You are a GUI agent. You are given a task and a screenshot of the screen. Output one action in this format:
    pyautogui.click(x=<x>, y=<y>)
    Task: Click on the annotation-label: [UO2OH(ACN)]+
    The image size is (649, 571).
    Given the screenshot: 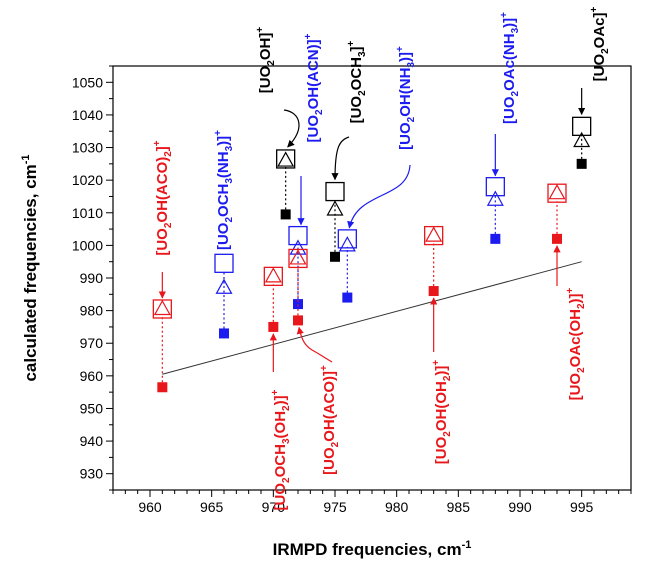 What is the action you would take?
    pyautogui.click(x=314, y=87)
    